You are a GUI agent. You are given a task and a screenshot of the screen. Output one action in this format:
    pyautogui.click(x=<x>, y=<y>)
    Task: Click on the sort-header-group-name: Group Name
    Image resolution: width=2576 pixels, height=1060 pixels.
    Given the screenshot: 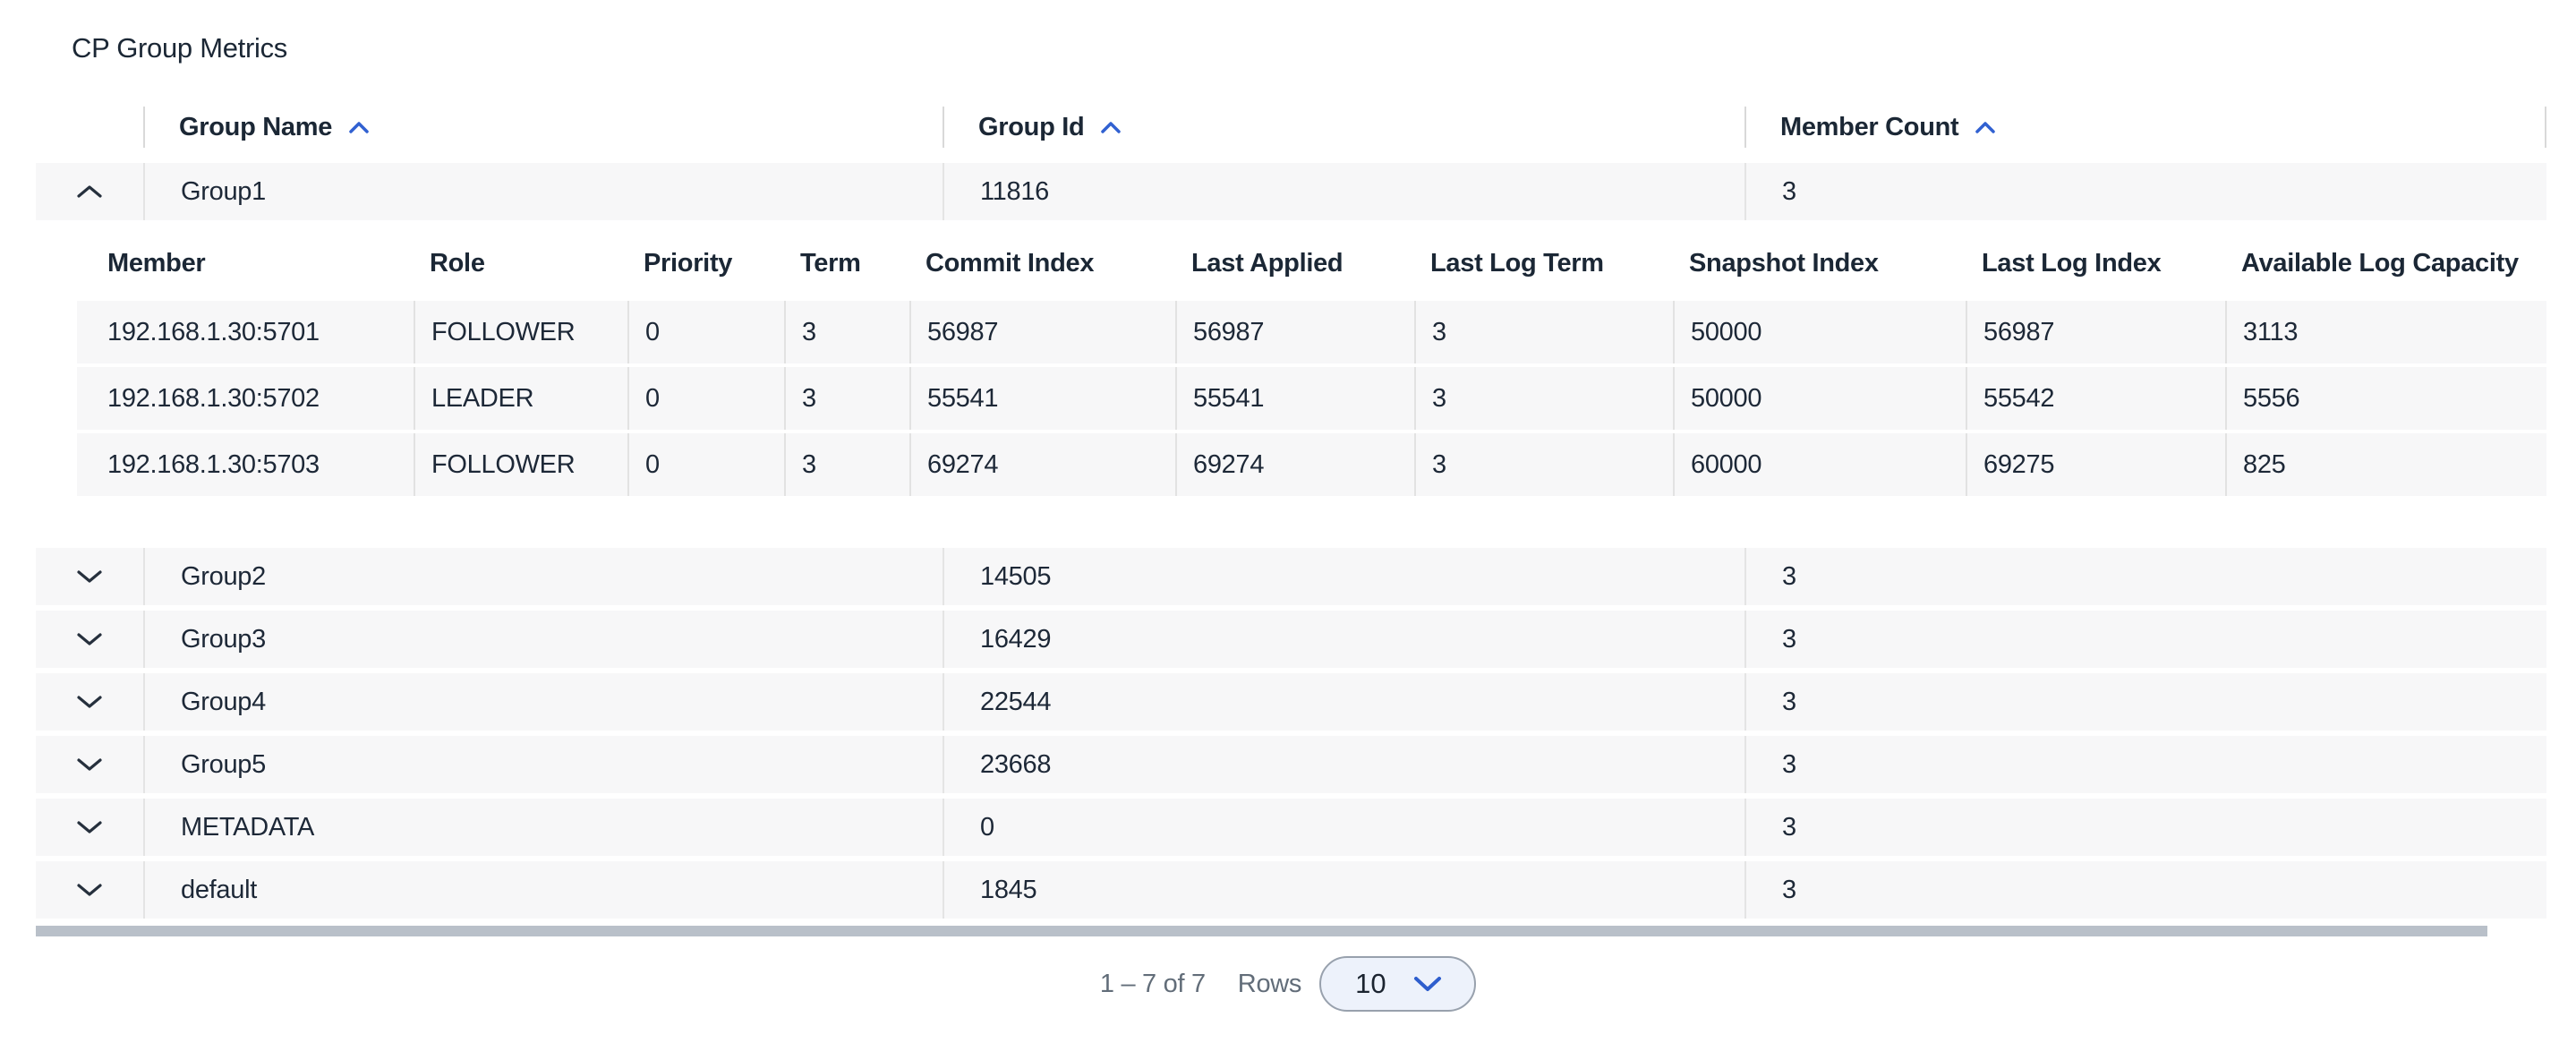 What is the action you would take?
    pyautogui.click(x=543, y=127)
    